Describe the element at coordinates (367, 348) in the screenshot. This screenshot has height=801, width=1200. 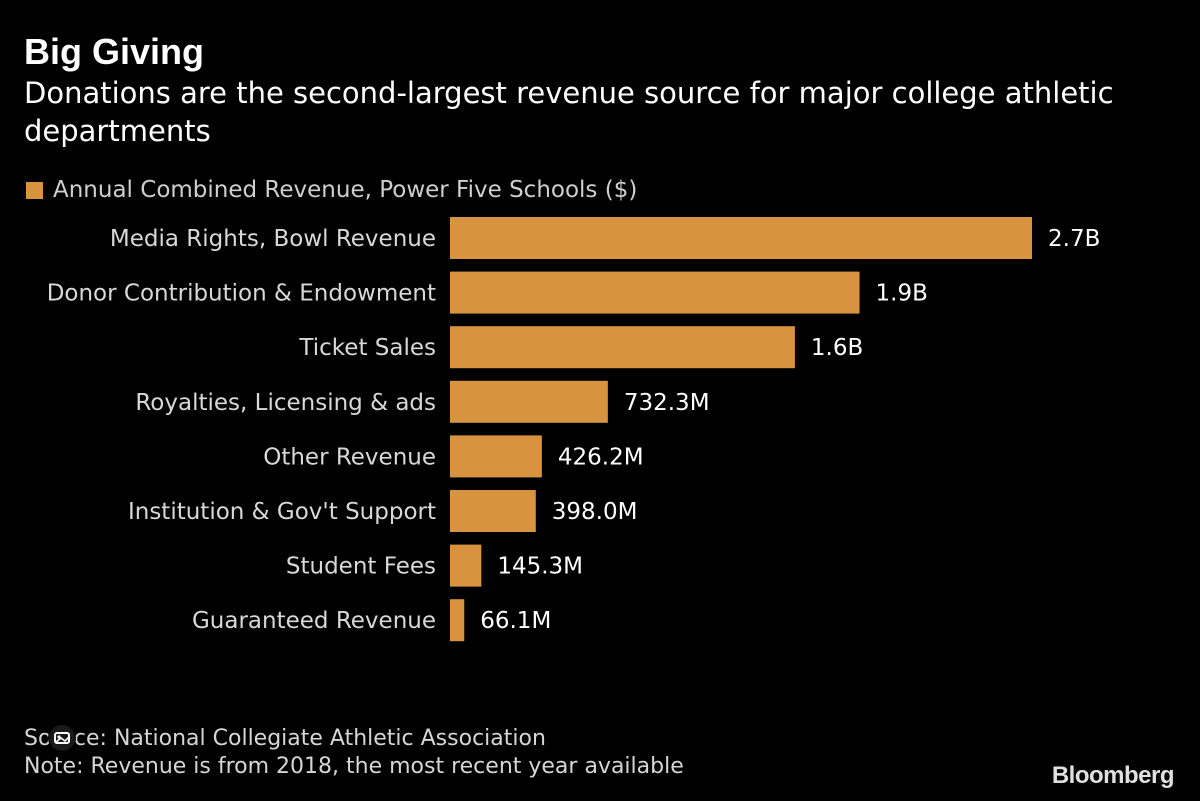
I see `category-label: Ticket Sales` at that location.